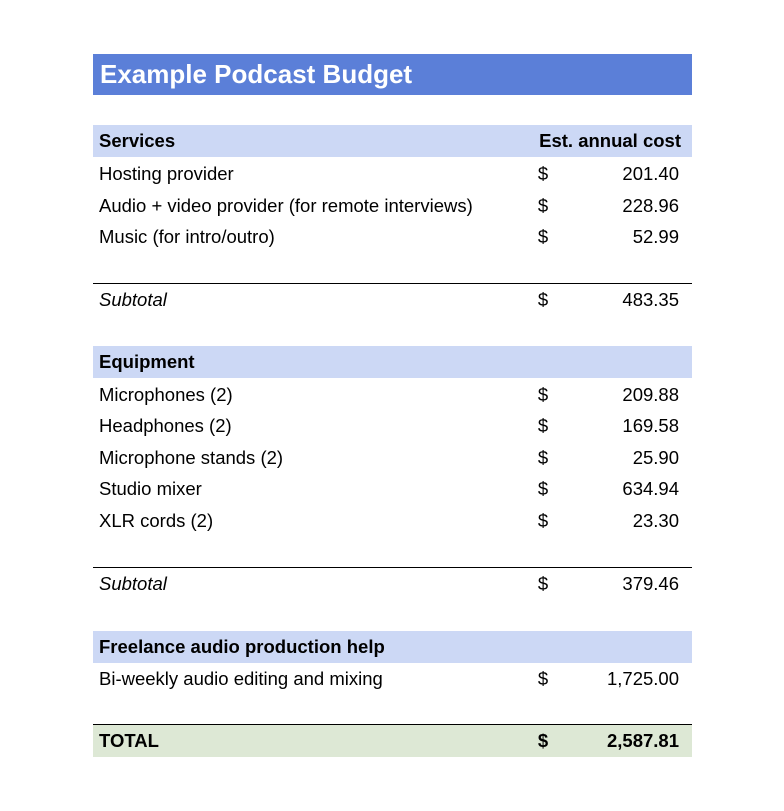 The image size is (784, 811). Describe the element at coordinates (137, 140) in the screenshot. I see `section-heading: Services` at that location.